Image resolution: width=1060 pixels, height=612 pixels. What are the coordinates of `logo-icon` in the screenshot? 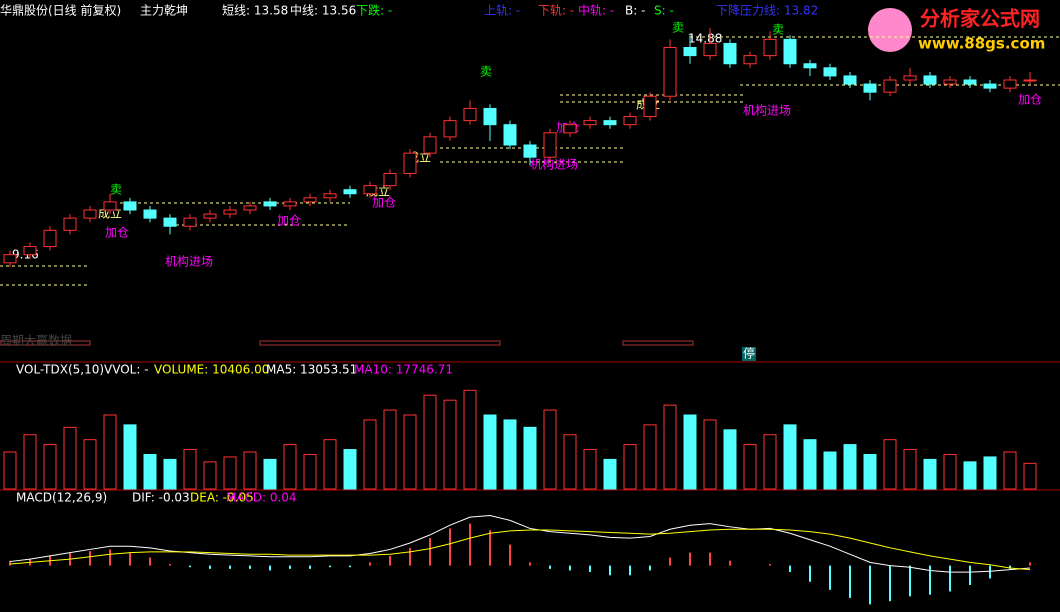 It's located at (890, 30).